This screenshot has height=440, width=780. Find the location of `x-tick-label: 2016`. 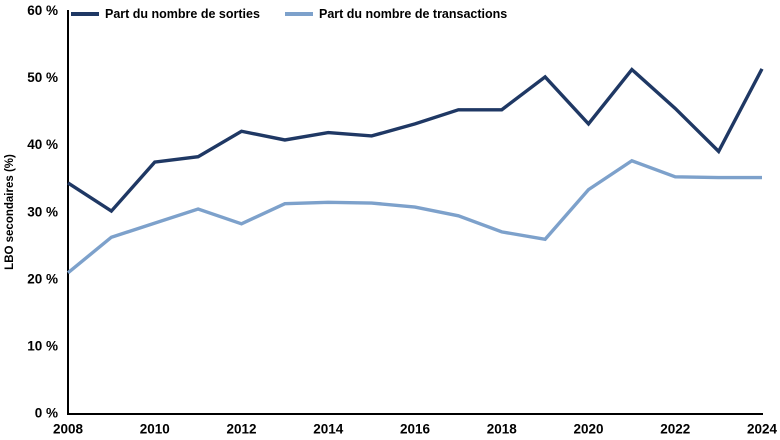

x-tick-label: 2016 is located at coordinates (415, 429).